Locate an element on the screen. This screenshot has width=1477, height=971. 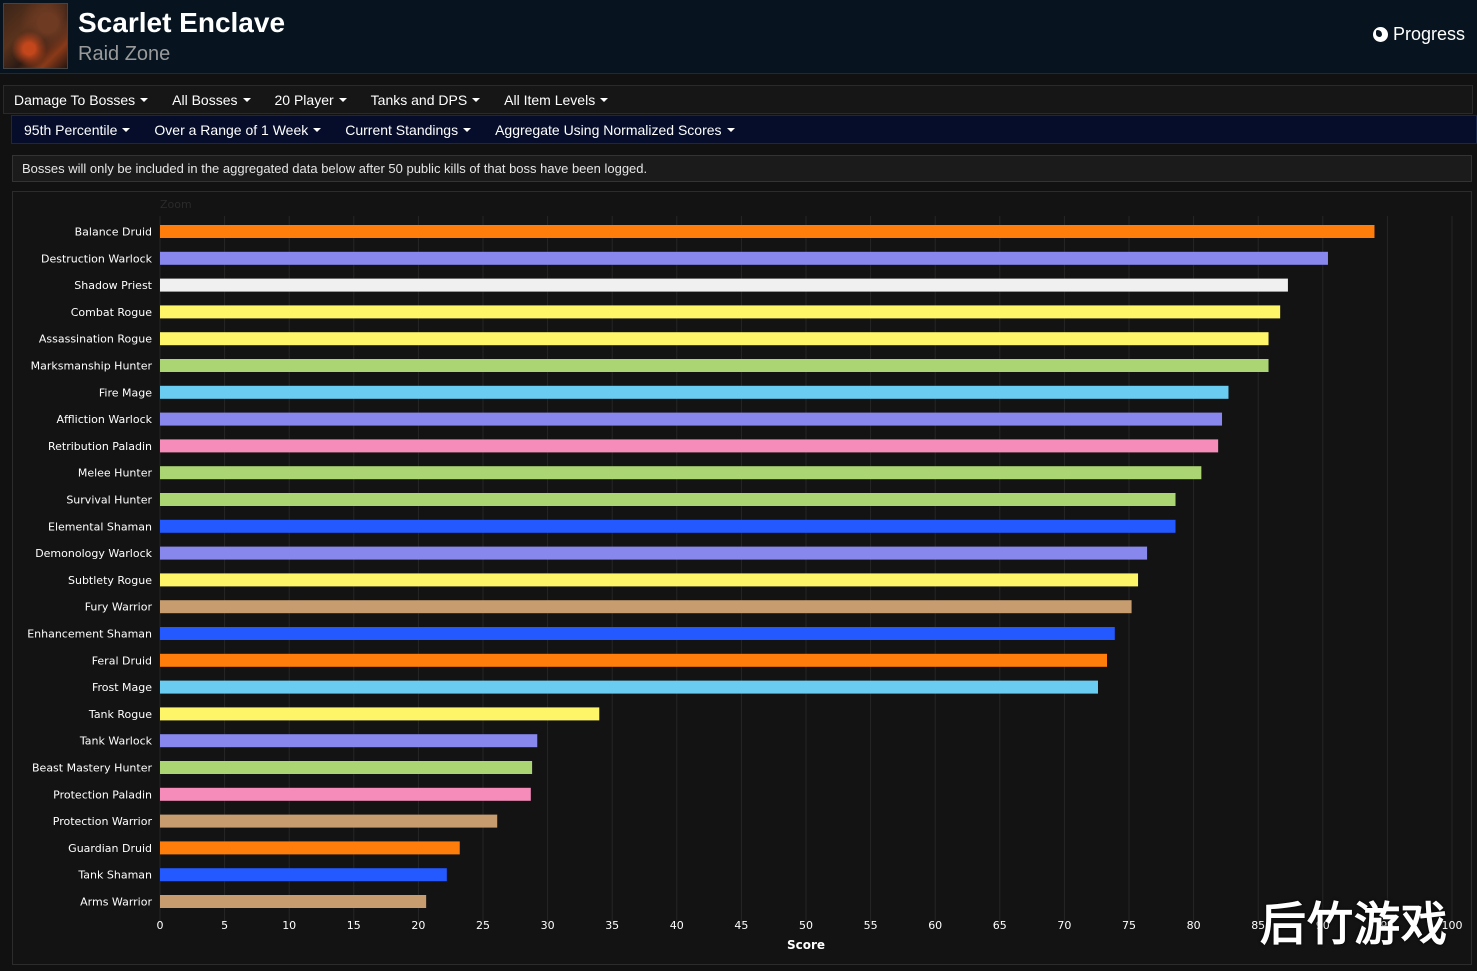
category-label: Frost Mage is located at coordinates (122, 687).